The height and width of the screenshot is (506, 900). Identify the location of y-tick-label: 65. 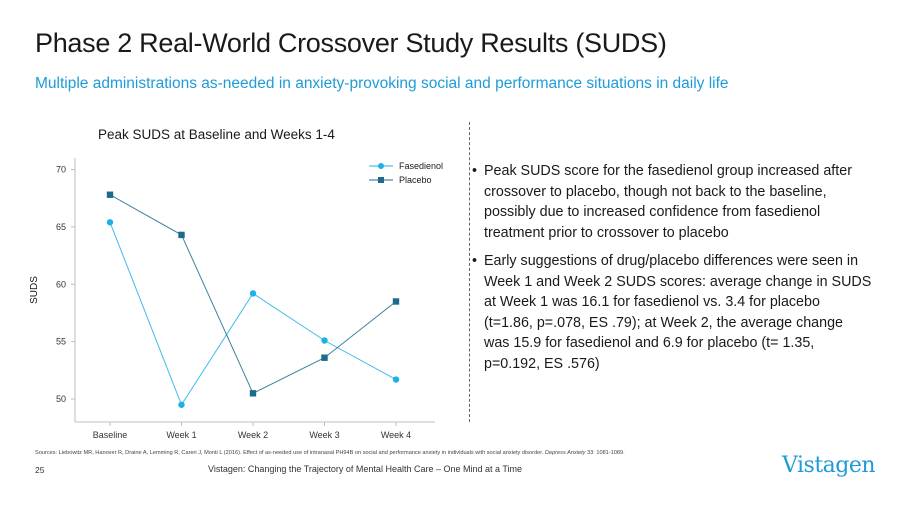
(61, 227).